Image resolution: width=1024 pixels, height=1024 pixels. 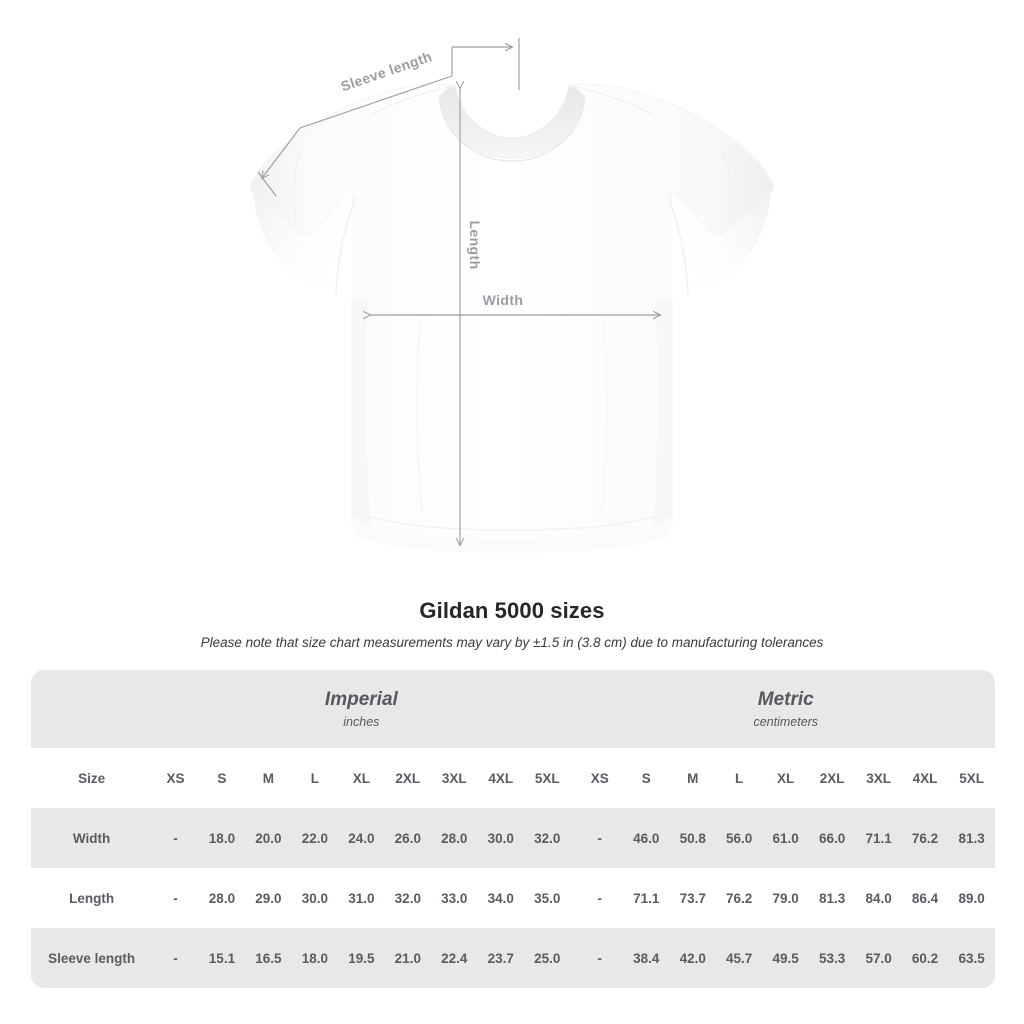 What do you see at coordinates (500, 958) in the screenshot?
I see `cell-sleeve-imperial-4xl: 23.7` at bounding box center [500, 958].